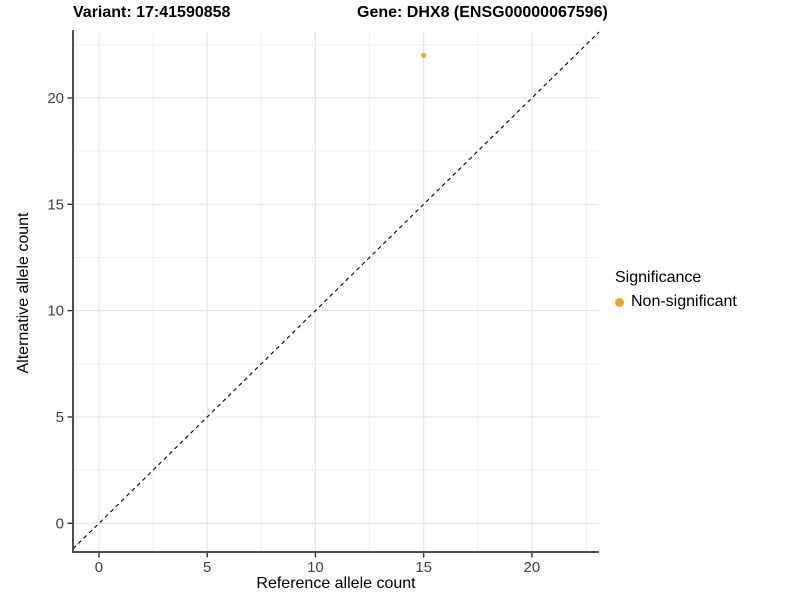 This screenshot has height=600, width=800. What do you see at coordinates (684, 301) in the screenshot?
I see `legend-entry-label: Non-significant` at bounding box center [684, 301].